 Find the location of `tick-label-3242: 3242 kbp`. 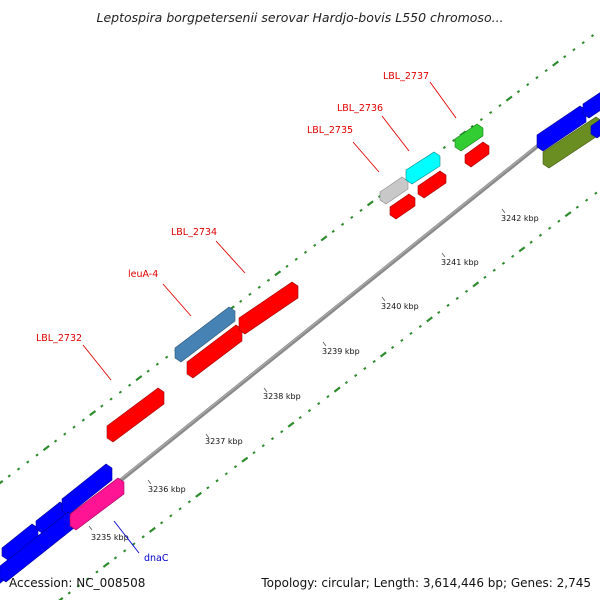

tick-label-3242: 3242 kbp is located at coordinates (520, 218).